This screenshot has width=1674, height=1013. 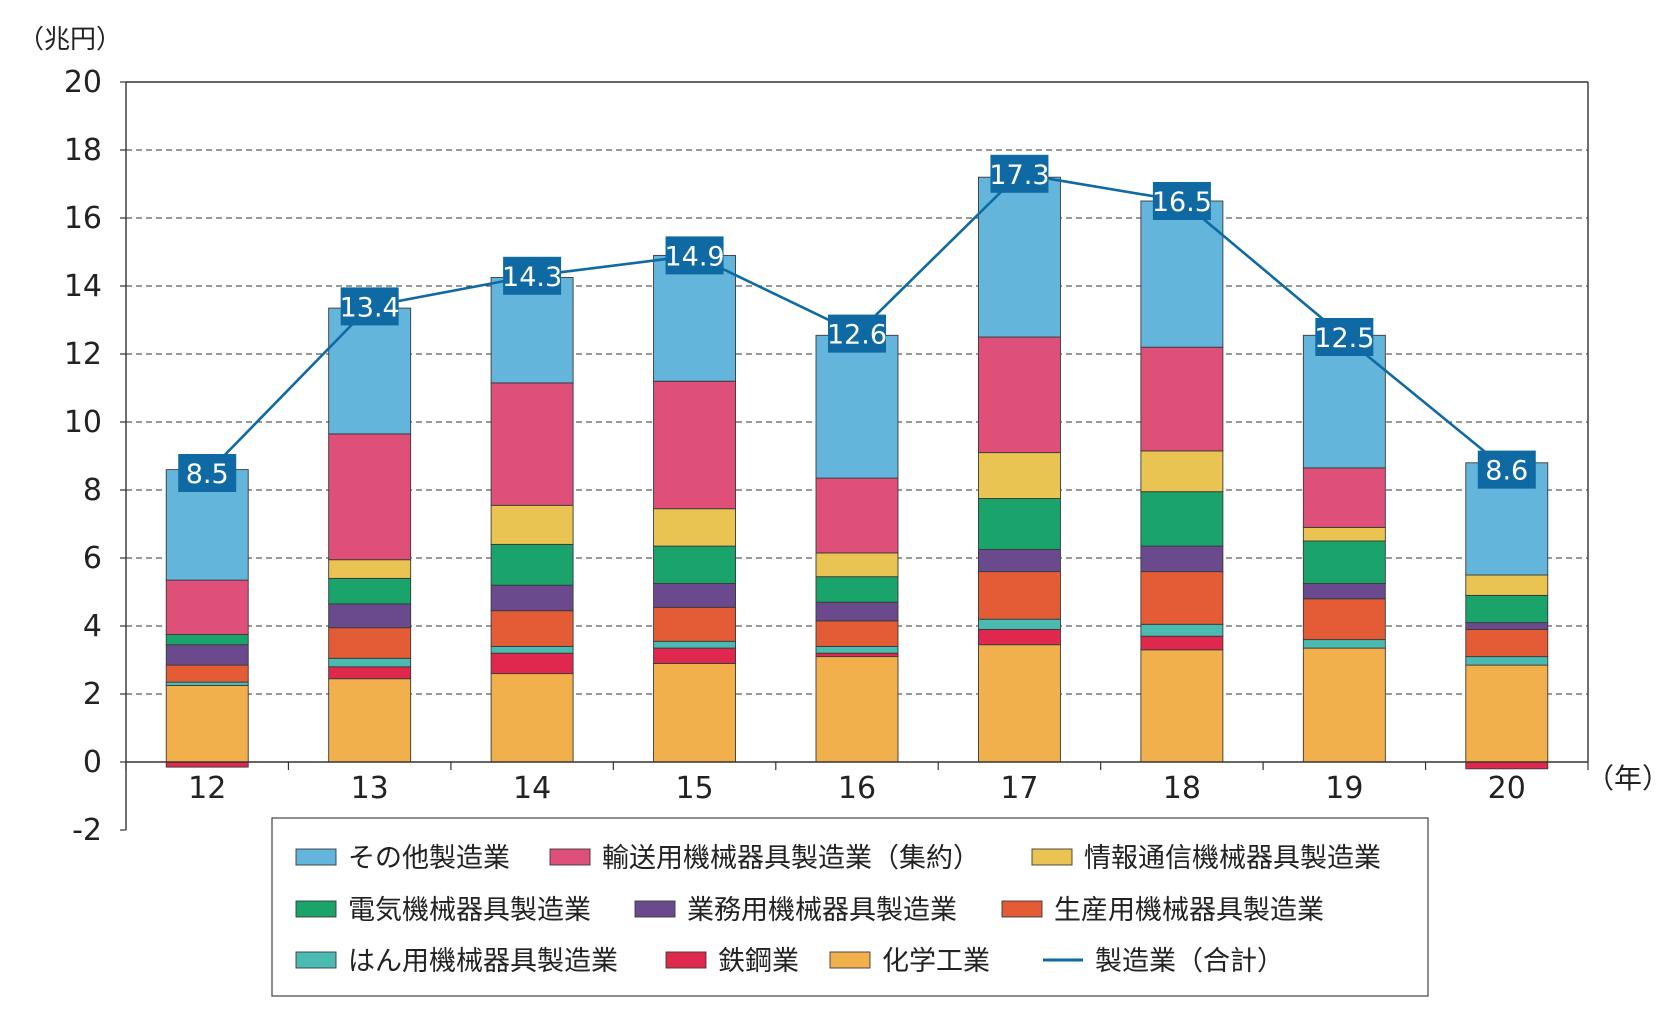 What do you see at coordinates (83, 82) in the screenshot?
I see `y-tick-label: 20` at bounding box center [83, 82].